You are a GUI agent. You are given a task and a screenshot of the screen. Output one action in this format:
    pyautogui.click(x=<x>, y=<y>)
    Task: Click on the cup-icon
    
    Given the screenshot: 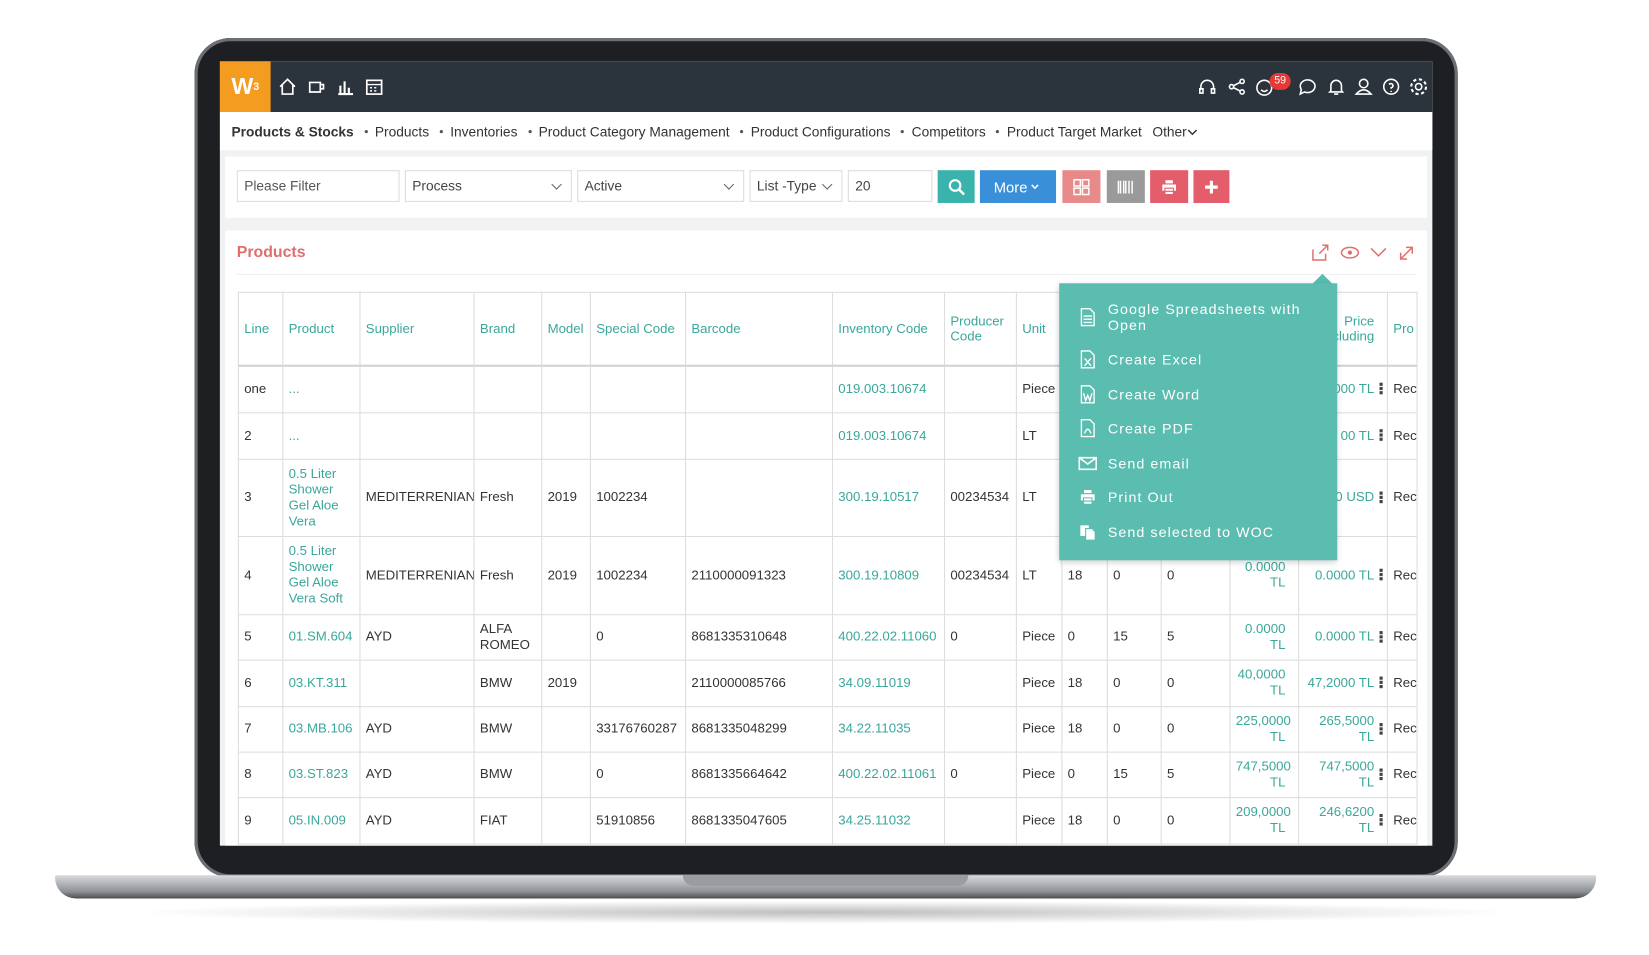 What is the action you would take?
    pyautogui.click(x=316, y=86)
    